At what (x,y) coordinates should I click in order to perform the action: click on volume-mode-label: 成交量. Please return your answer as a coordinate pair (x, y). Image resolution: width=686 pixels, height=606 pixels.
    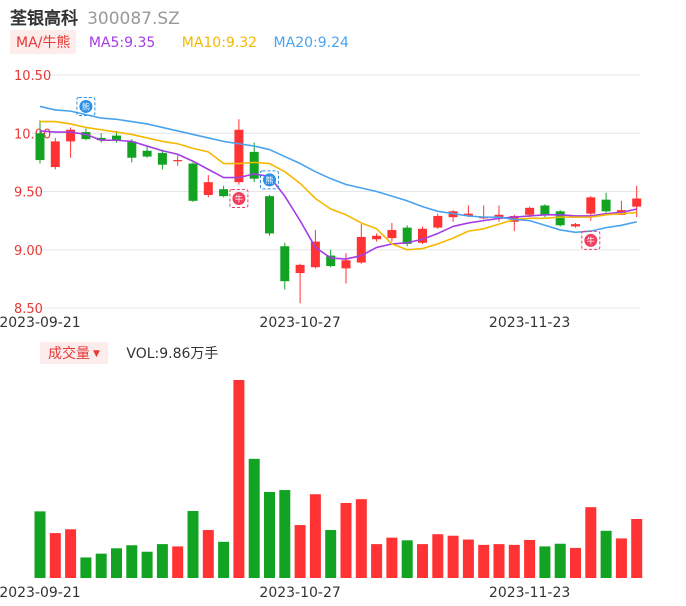
    Looking at the image, I should click on (69, 354).